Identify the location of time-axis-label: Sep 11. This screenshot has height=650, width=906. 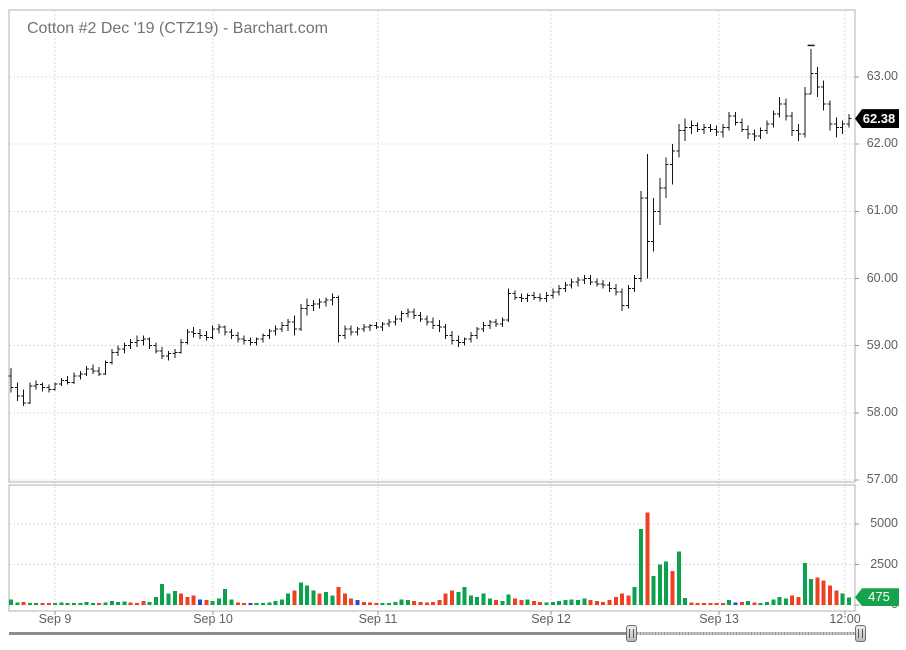
(378, 619).